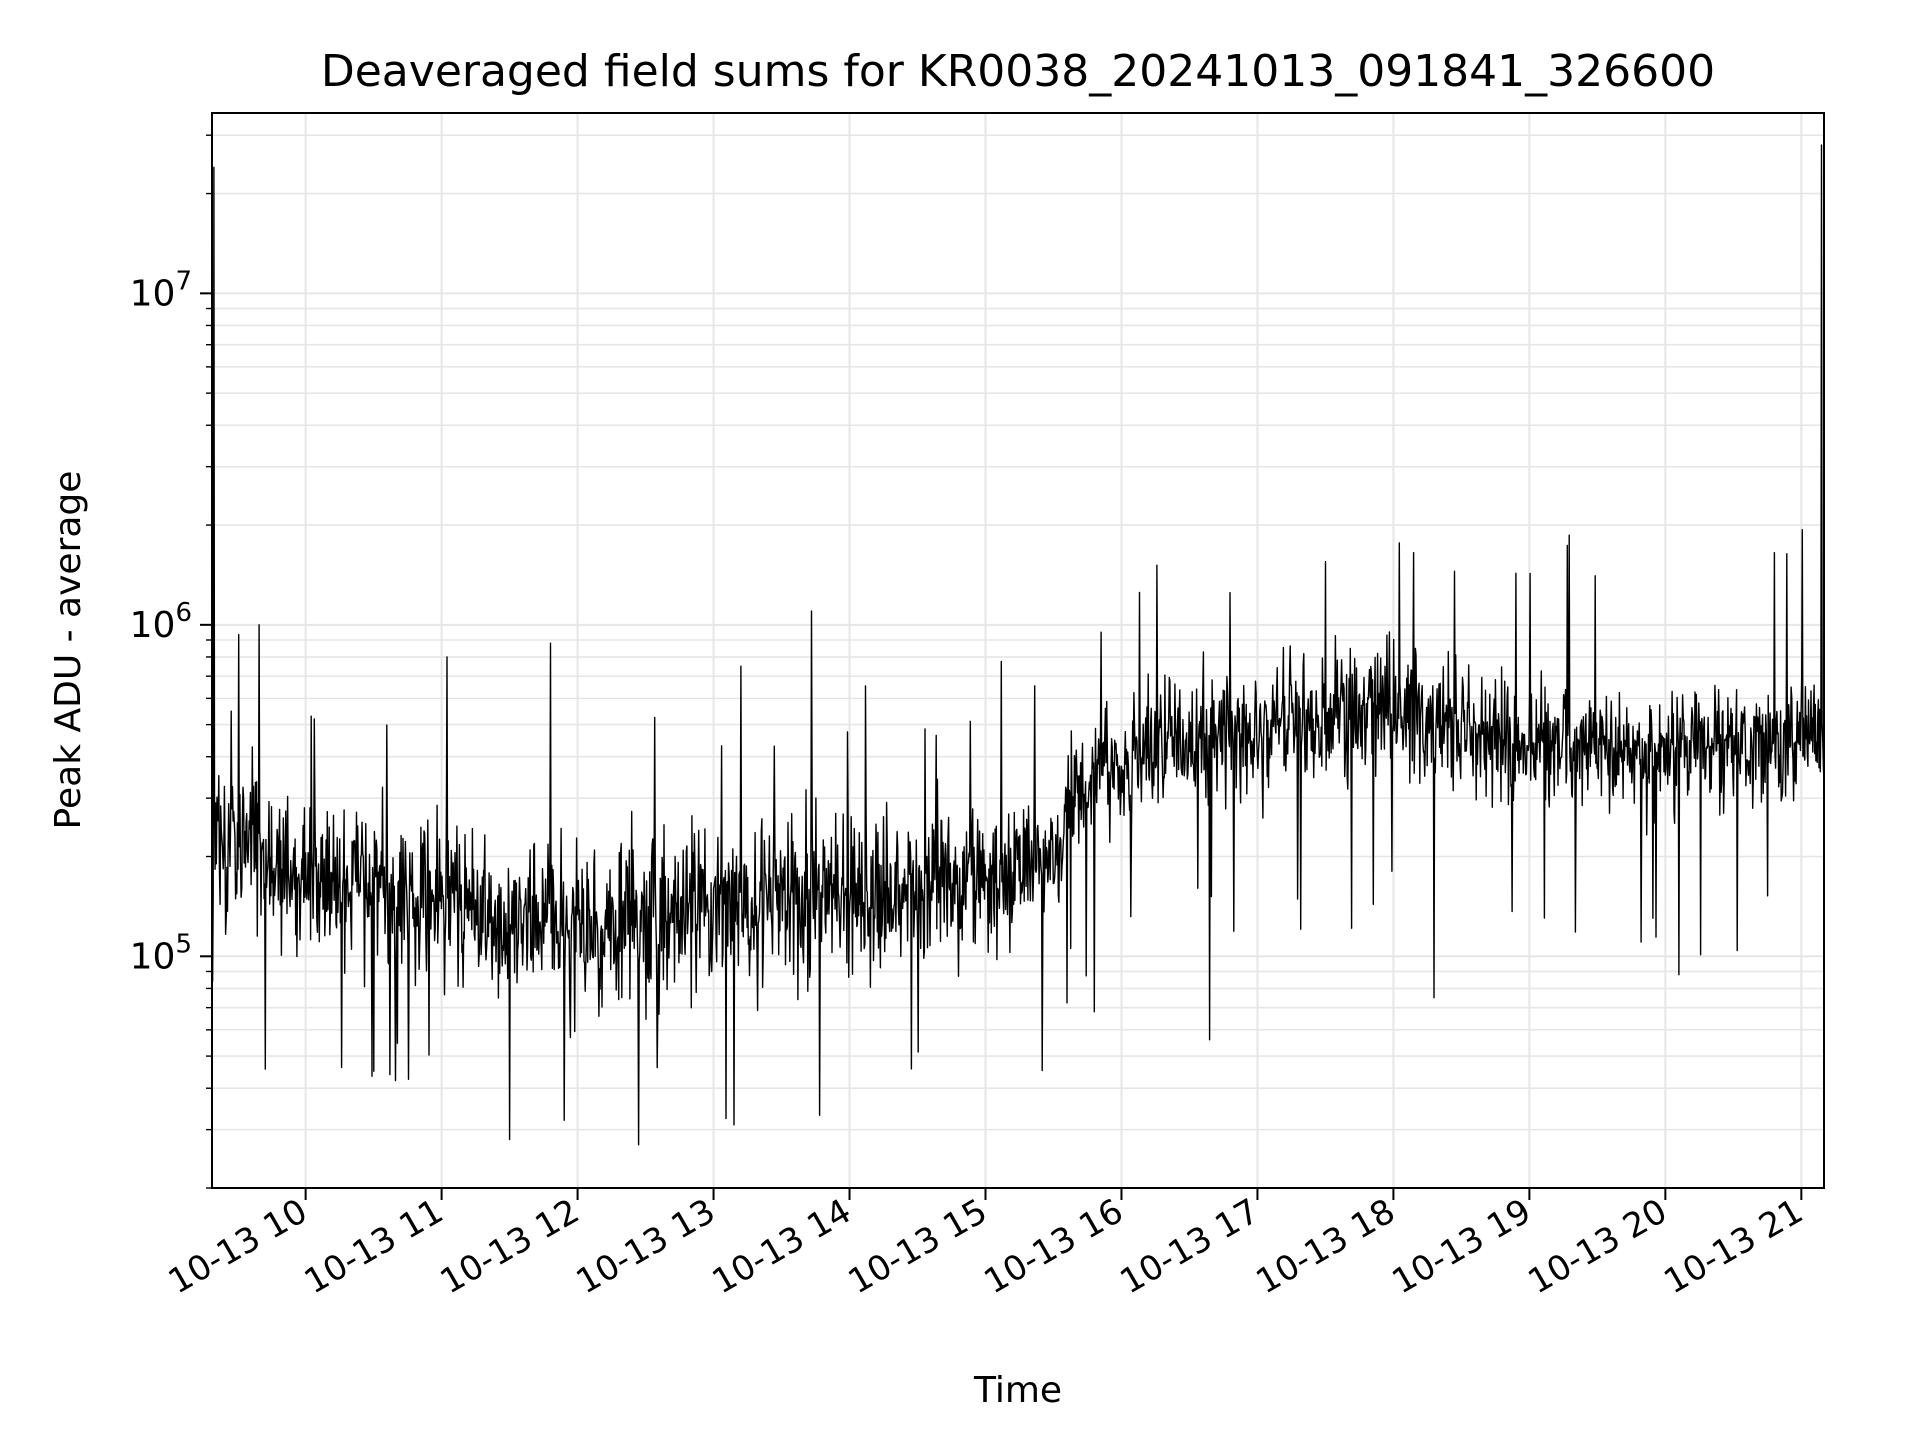  What do you see at coordinates (161, 622) in the screenshot?
I see `y-tick-label: 10⁶` at bounding box center [161, 622].